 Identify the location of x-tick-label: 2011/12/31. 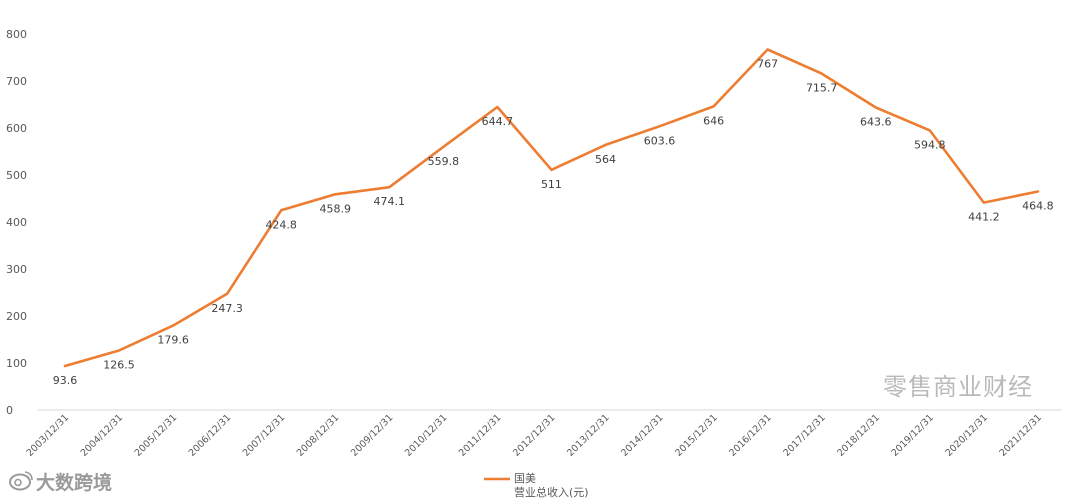
(480, 435).